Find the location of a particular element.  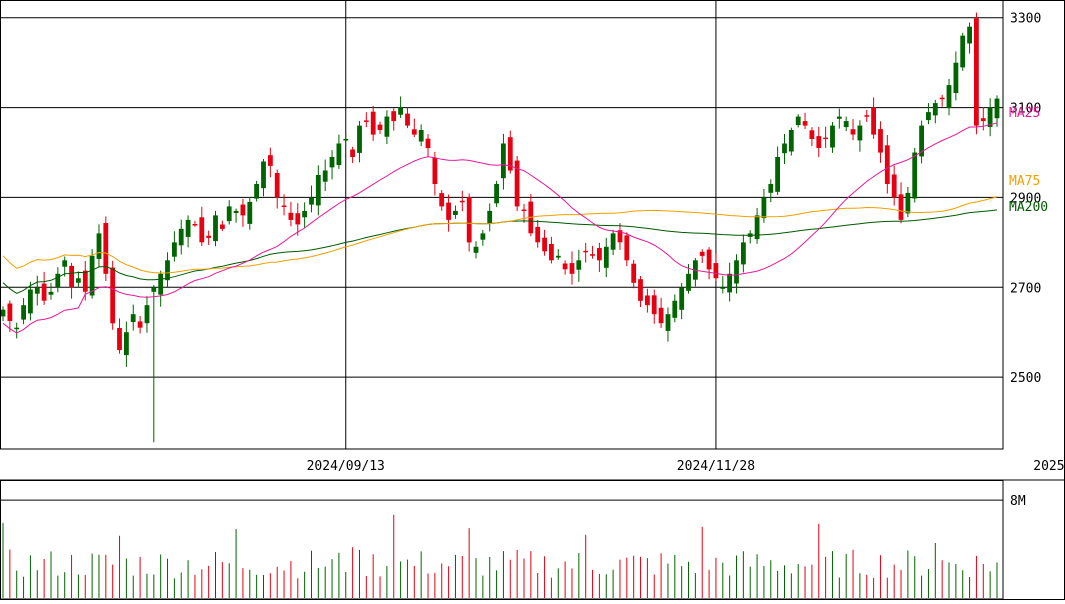

legend-ma75: MA75 is located at coordinates (1024, 181).